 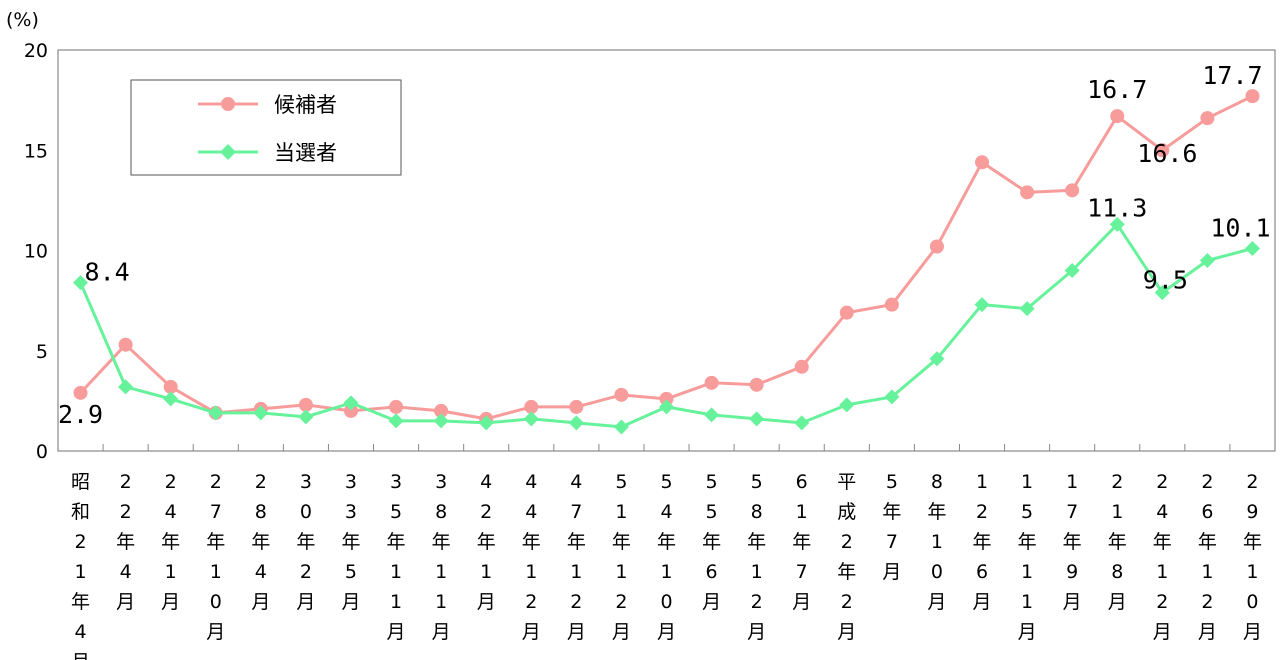 What do you see at coordinates (1117, 89) in the screenshot?
I see `data-label: 16.7` at bounding box center [1117, 89].